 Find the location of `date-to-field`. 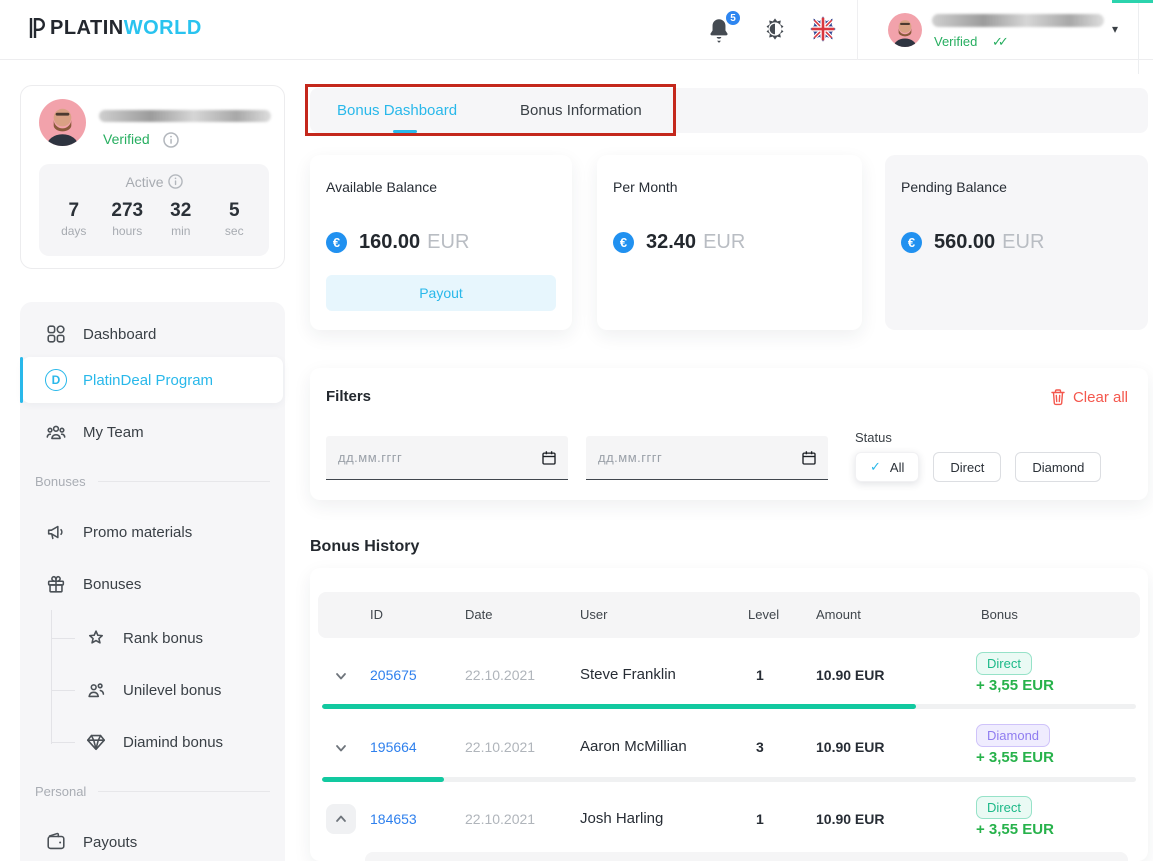

date-to-field is located at coordinates (707, 458).